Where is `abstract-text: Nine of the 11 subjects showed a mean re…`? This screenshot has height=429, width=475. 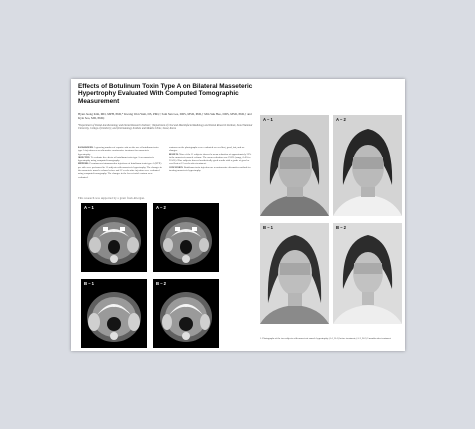
abstract-text: Nine of the 11 subjects showed a mean re… is located at coordinates (210, 159).